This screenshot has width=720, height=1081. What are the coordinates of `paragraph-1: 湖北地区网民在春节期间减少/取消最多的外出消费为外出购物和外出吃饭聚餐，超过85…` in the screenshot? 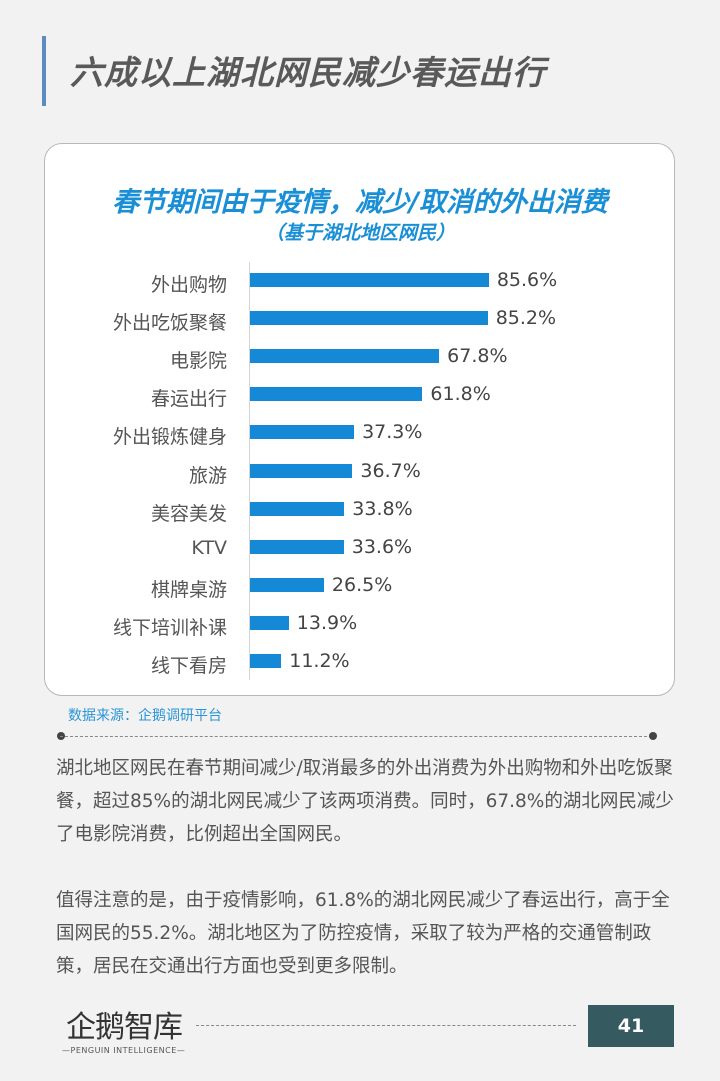 It's located at (365, 801).